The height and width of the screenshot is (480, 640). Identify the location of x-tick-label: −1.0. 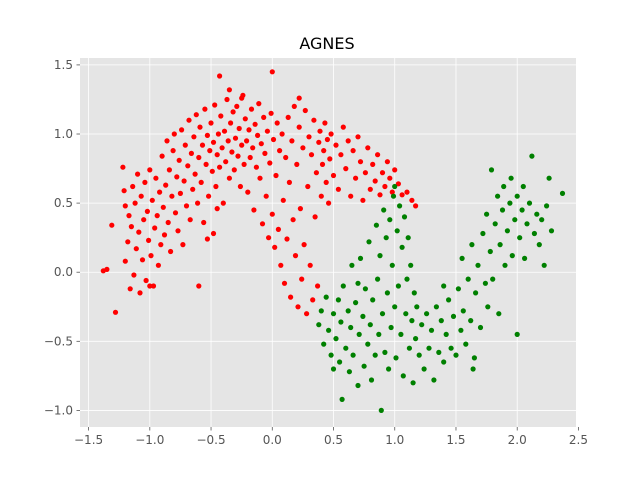
(149, 440).